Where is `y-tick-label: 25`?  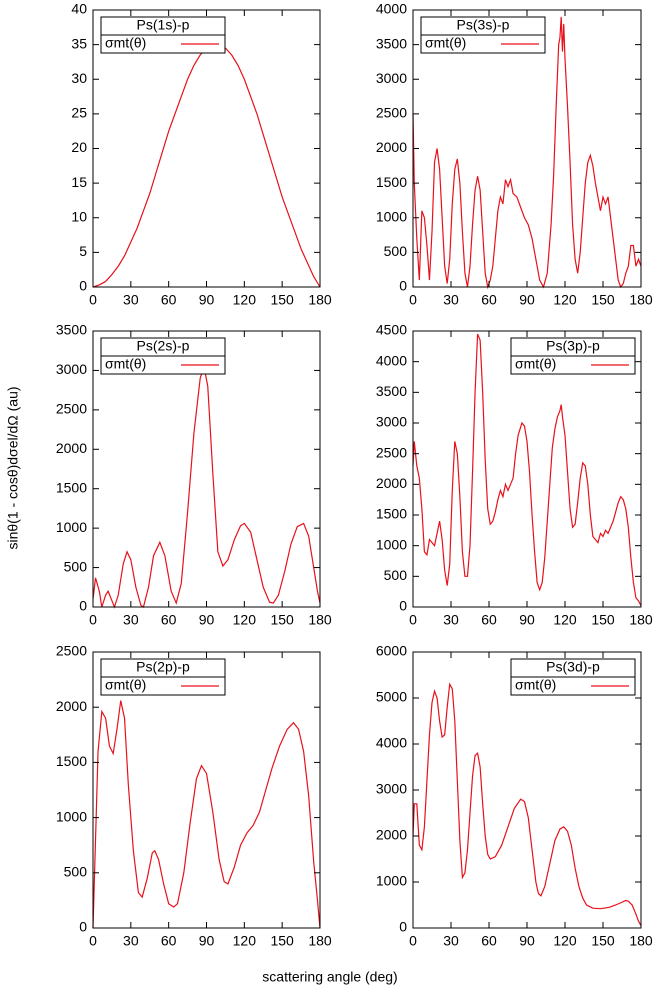 y-tick-label: 25 is located at coordinates (79, 113).